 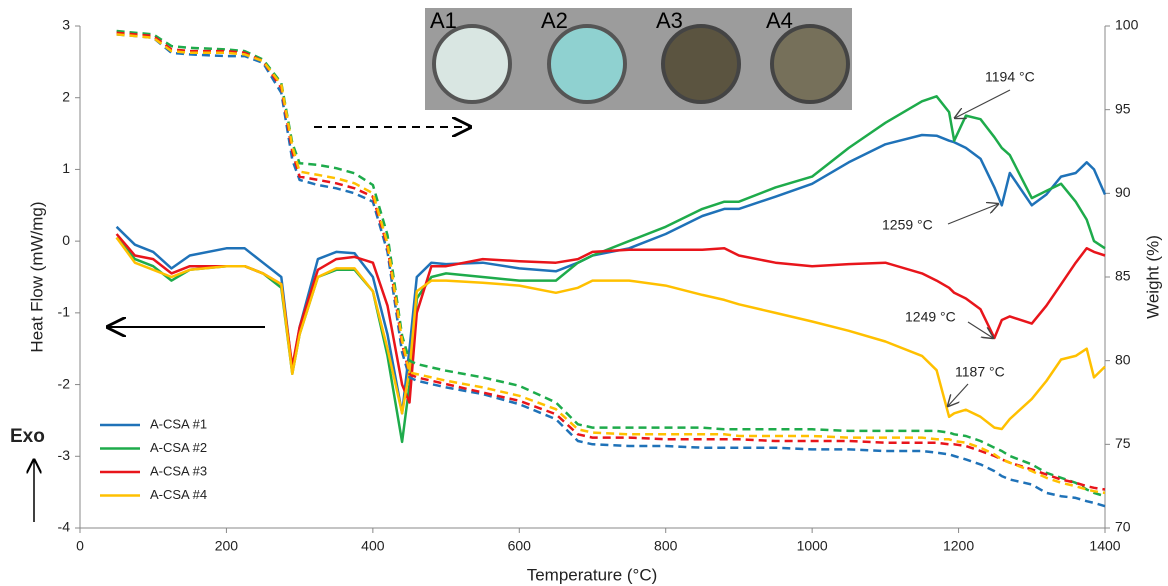 I want to click on x-tick-label: 600, so click(x=520, y=546).